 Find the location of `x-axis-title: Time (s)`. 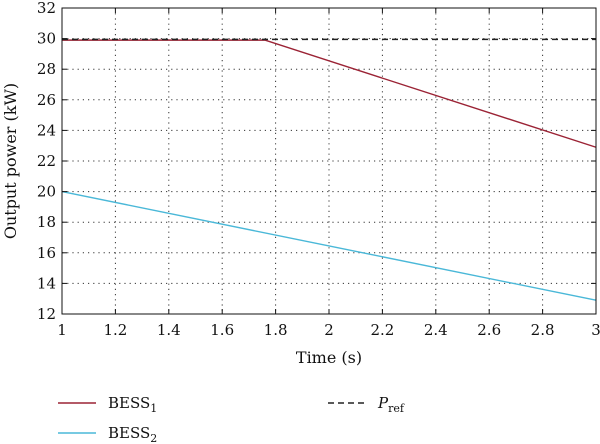

x-axis-title: Time (s) is located at coordinates (329, 357).